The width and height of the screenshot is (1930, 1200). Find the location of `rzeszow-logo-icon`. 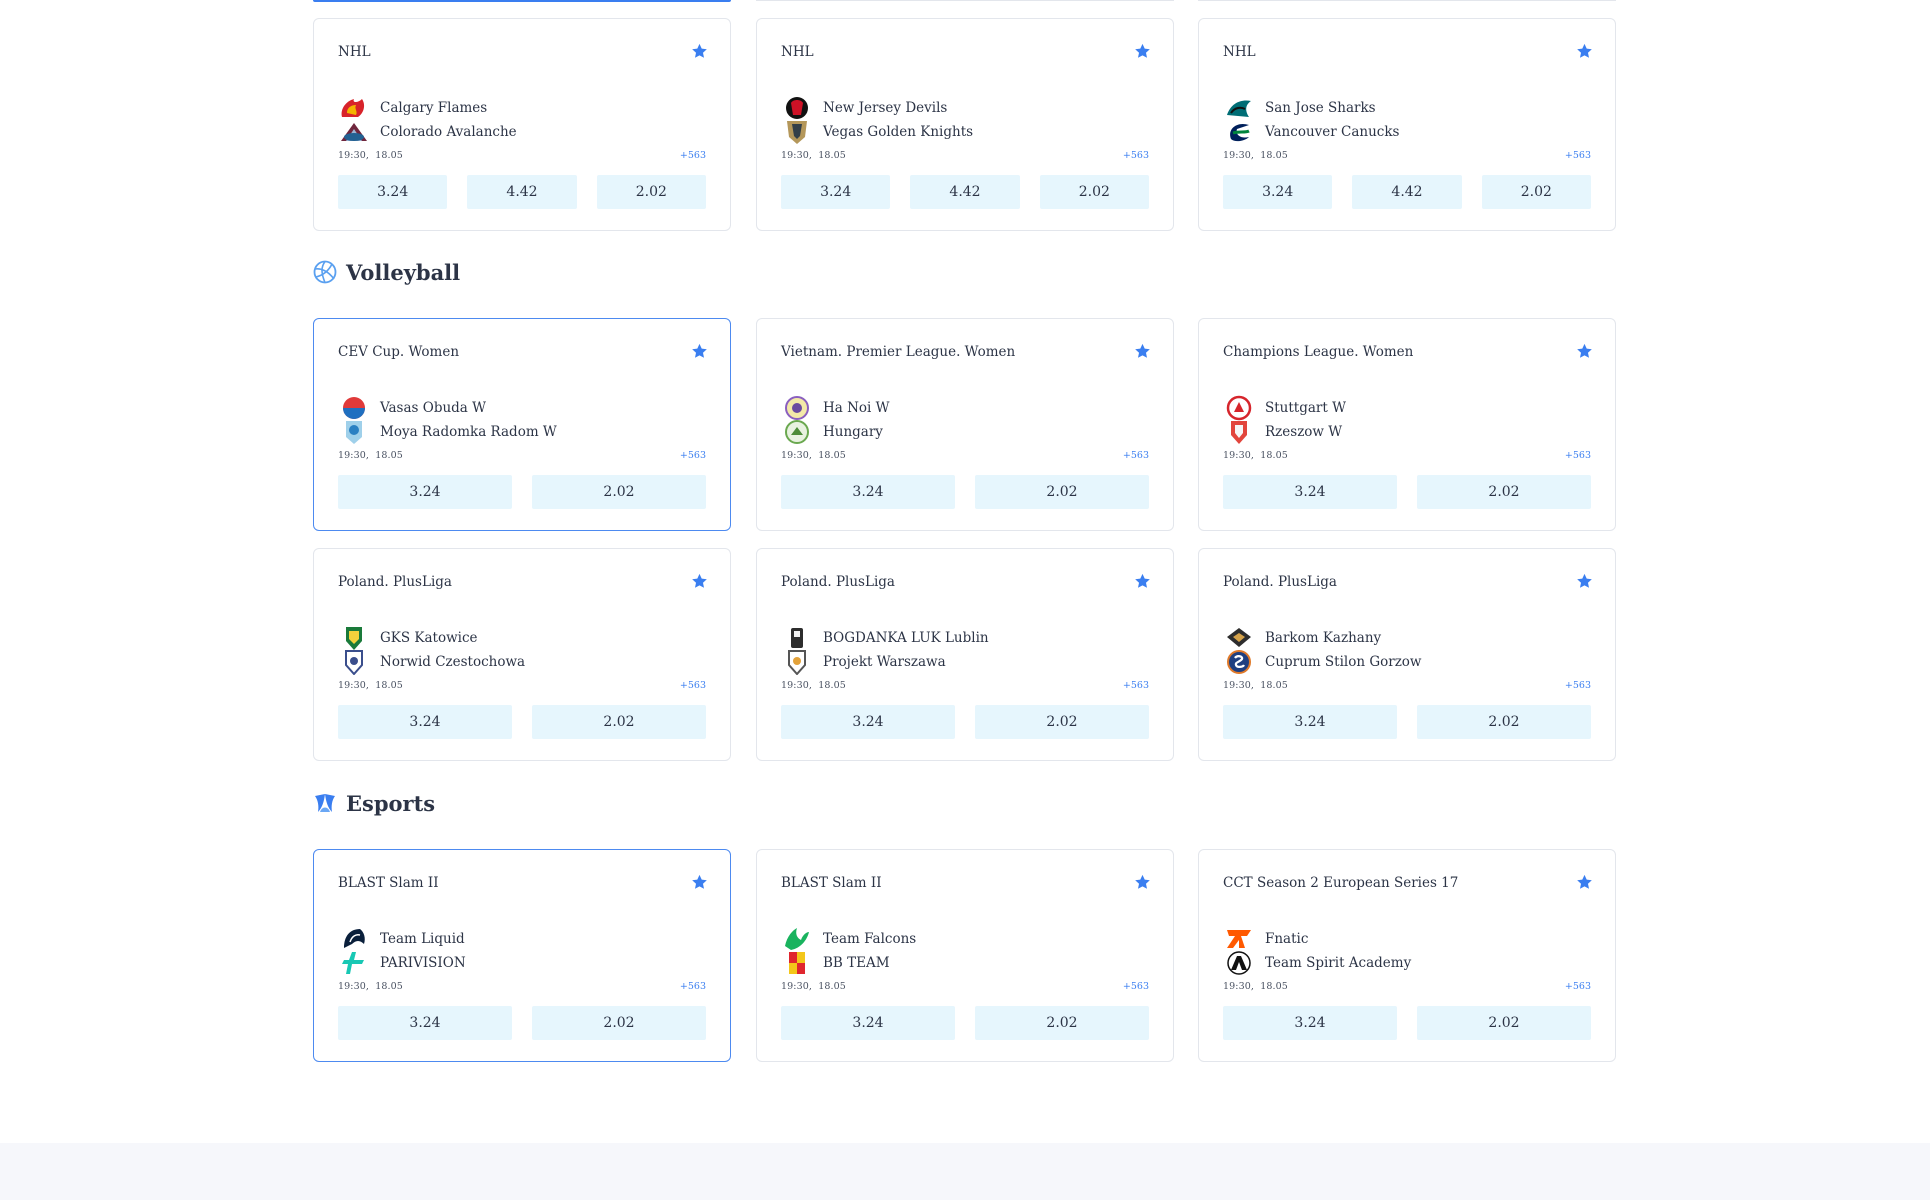

rzeszow-logo-icon is located at coordinates (1239, 432).